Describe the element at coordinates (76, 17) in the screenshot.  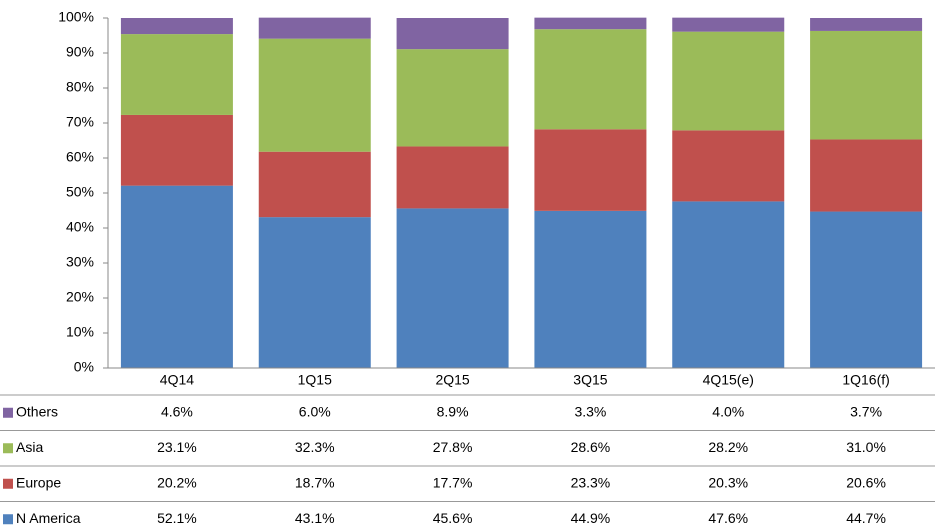
I see `y-tick-label: 100%` at that location.